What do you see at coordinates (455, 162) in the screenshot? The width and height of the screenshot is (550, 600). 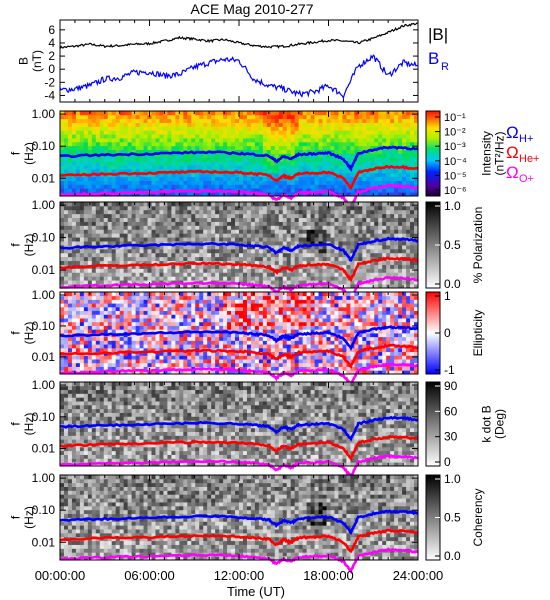 I see `colorbar-tick-label: 10⁻⁴` at bounding box center [455, 162].